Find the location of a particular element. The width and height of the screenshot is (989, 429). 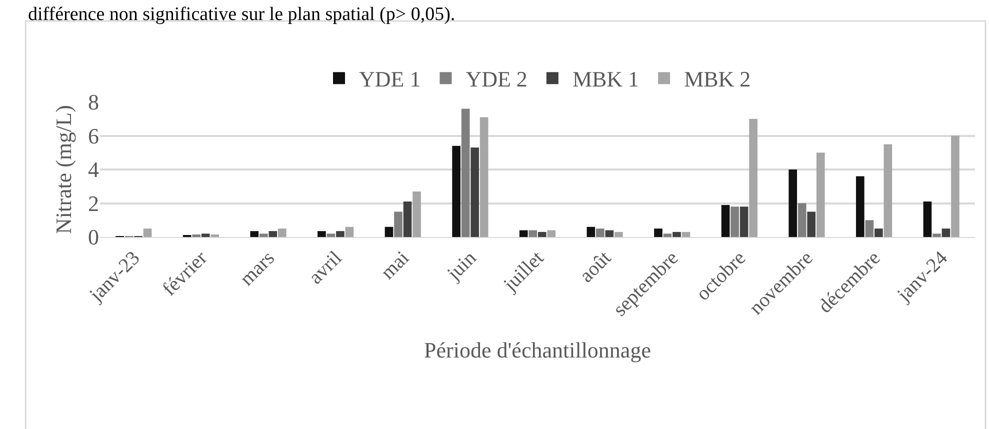

legend-label: YDE 2 is located at coordinates (497, 79).